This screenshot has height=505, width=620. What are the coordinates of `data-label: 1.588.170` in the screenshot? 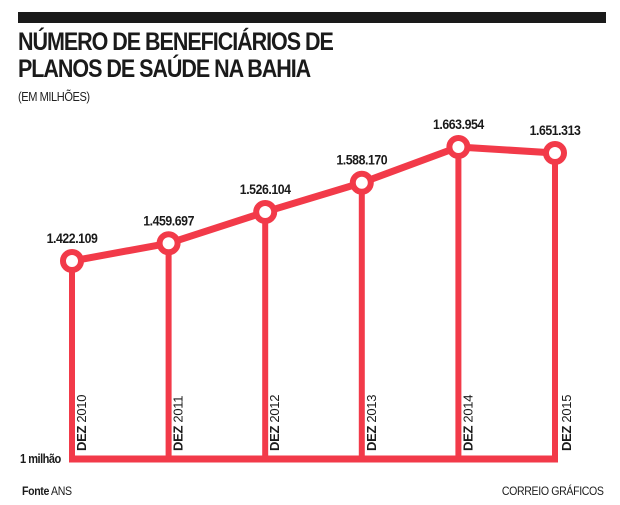 It's located at (361, 160).